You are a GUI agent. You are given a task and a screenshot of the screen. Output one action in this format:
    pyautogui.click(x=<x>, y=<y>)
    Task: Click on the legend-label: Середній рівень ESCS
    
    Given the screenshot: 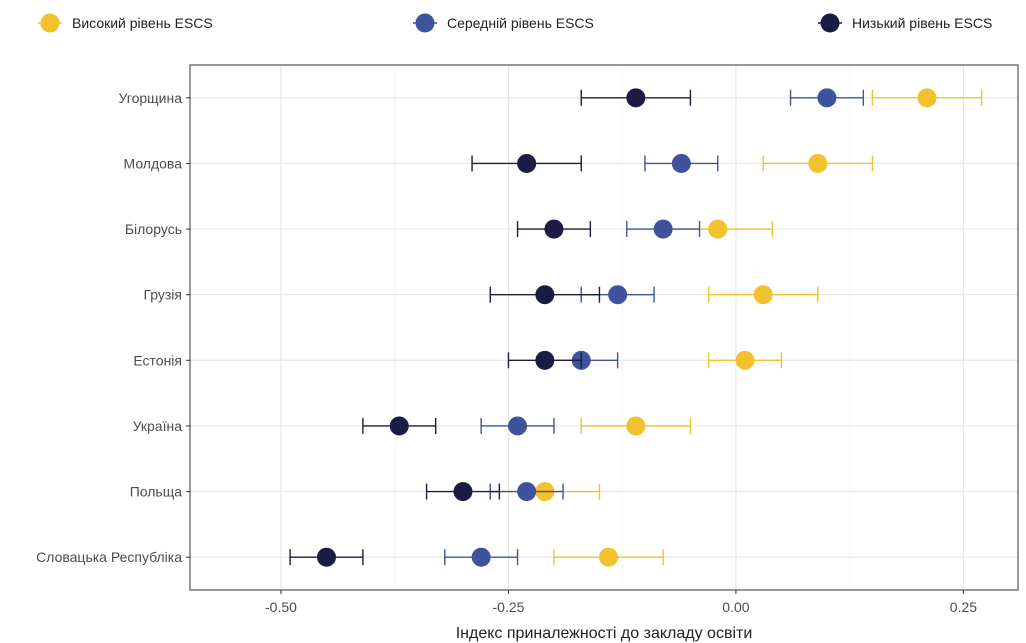 What is the action you would take?
    pyautogui.click(x=520, y=23)
    